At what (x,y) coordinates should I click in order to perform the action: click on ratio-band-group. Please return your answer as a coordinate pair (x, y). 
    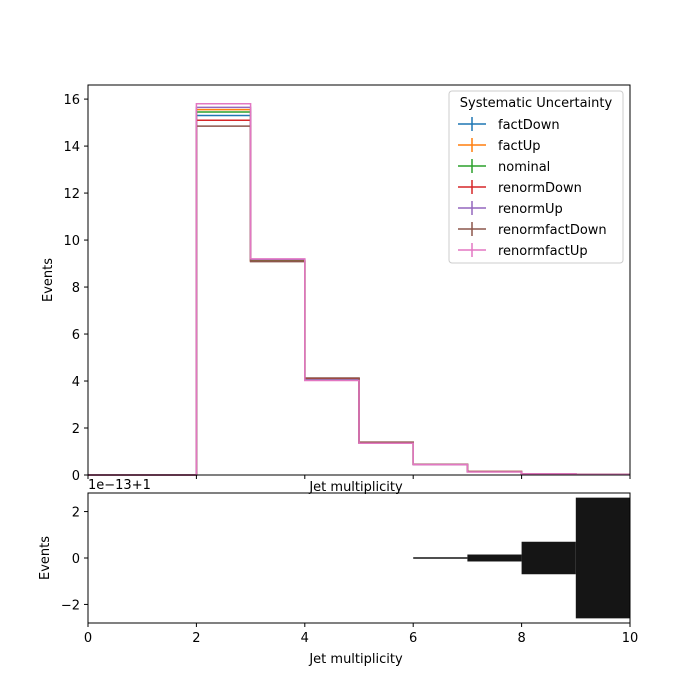
    Looking at the image, I should click on (521, 558).